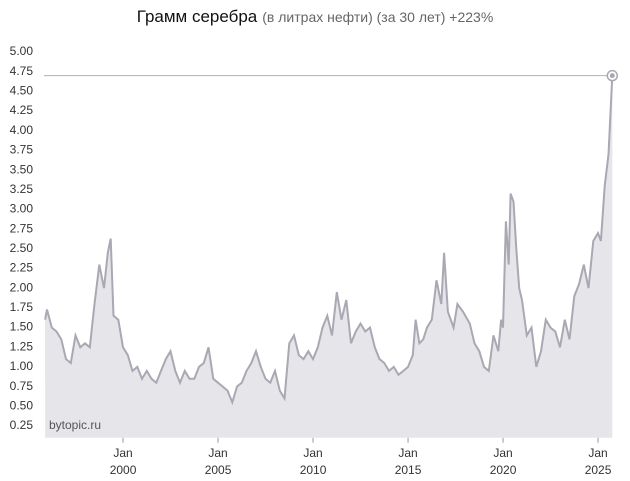 The height and width of the screenshot is (481, 630). I want to click on x-tick-label: 2000, so click(123, 470).